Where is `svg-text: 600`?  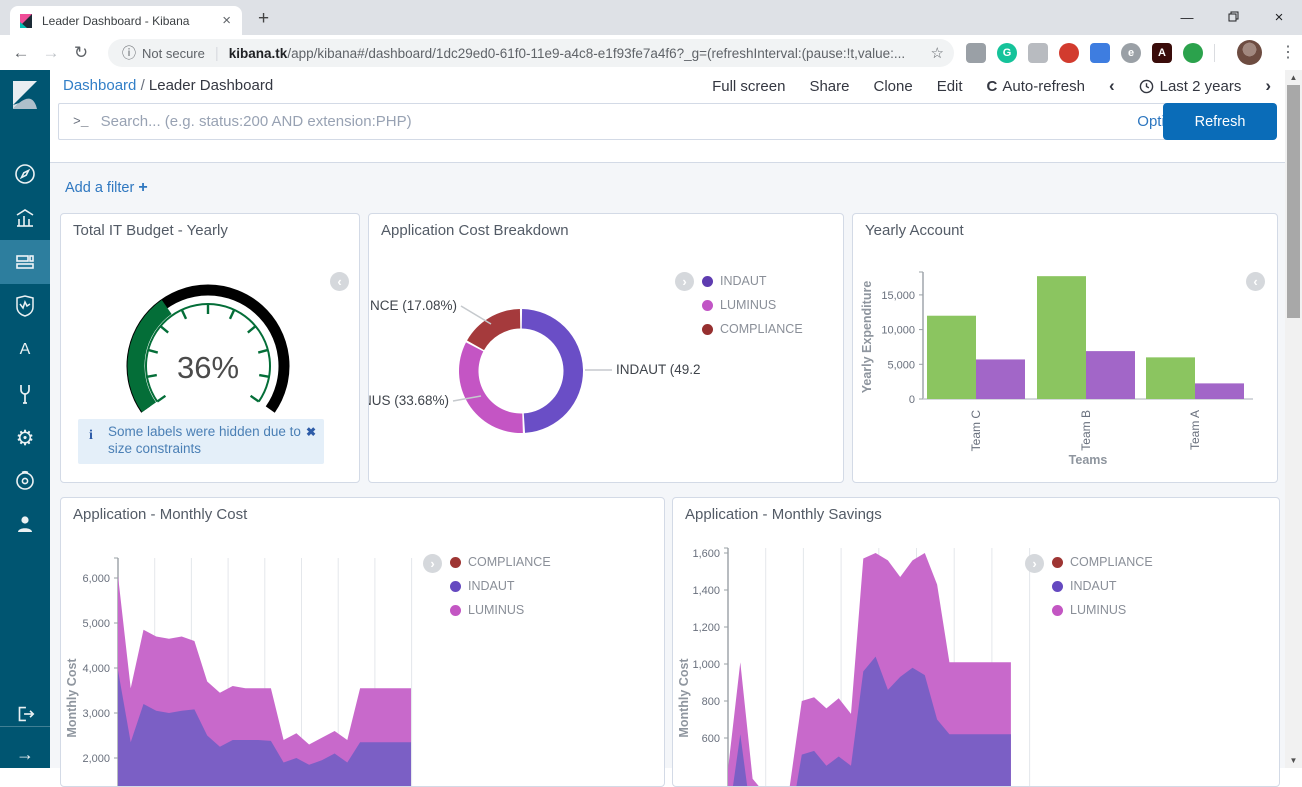 svg-text: 600 is located at coordinates (711, 739).